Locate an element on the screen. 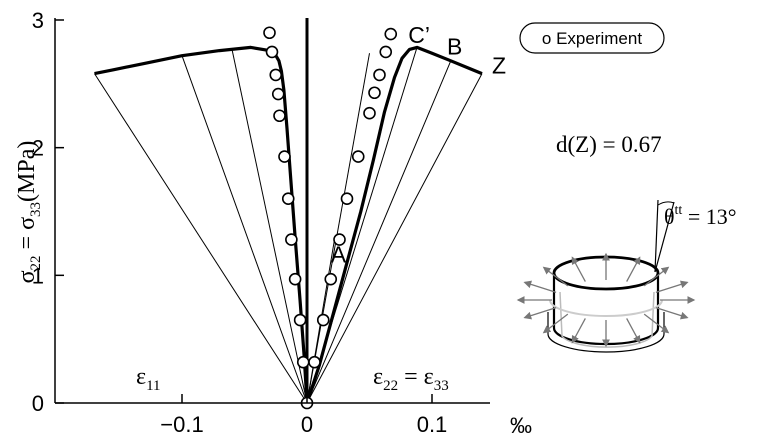 Image resolution: width=768 pixels, height=442 pixels. inset-cylinder: d(Z) = 0.67 θtt = 13° is located at coordinates (626, 242).